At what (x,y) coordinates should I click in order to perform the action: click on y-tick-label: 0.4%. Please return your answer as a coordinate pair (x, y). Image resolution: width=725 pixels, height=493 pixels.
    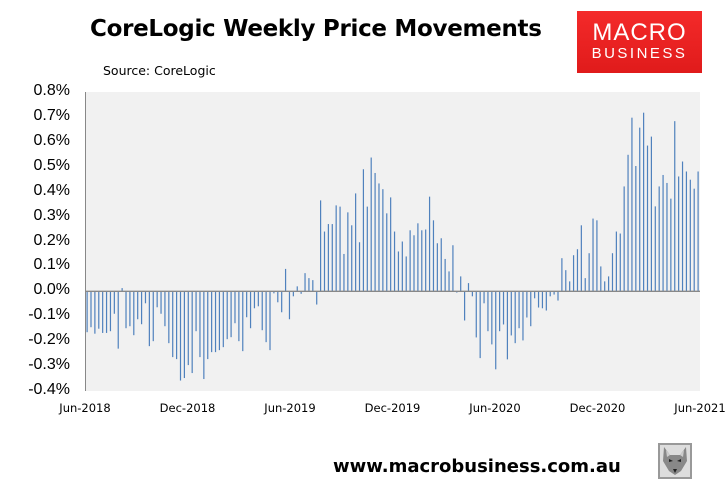
    Looking at the image, I should click on (51, 190).